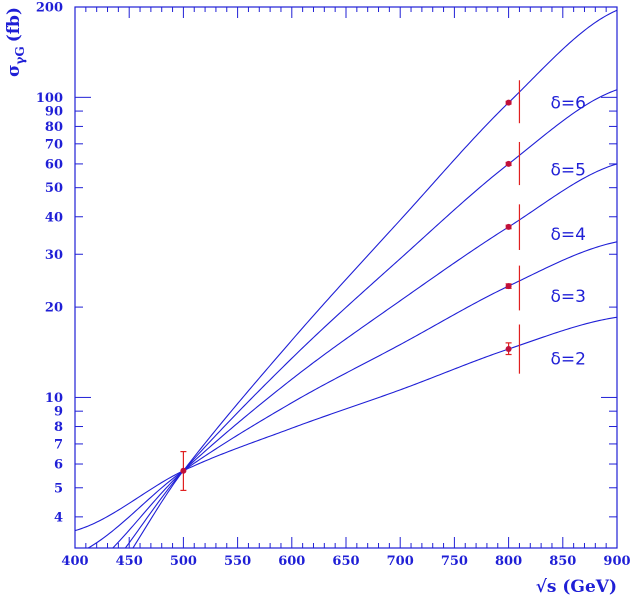 This screenshot has width=632, height=603. I want to click on x-tick-label: 750, so click(454, 561).